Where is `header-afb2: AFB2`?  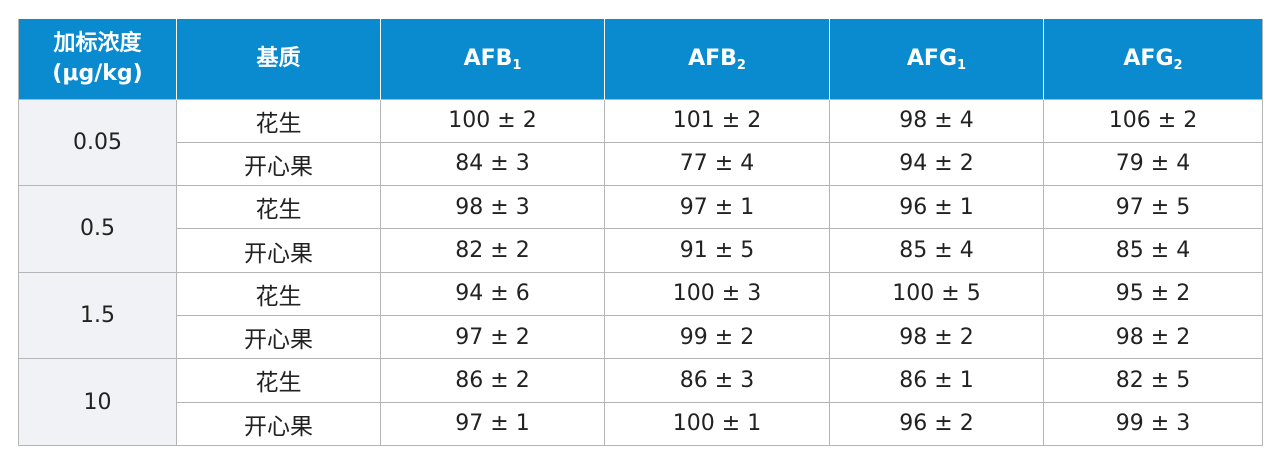 header-afb2: AFB2 is located at coordinates (717, 59).